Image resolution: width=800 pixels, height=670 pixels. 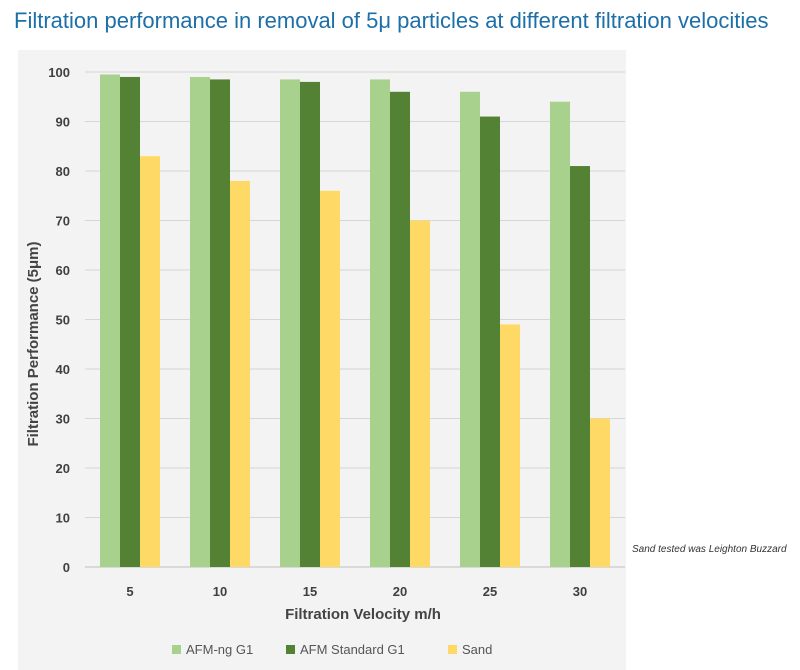 I want to click on y-tick-label: 10, so click(x=63, y=518).